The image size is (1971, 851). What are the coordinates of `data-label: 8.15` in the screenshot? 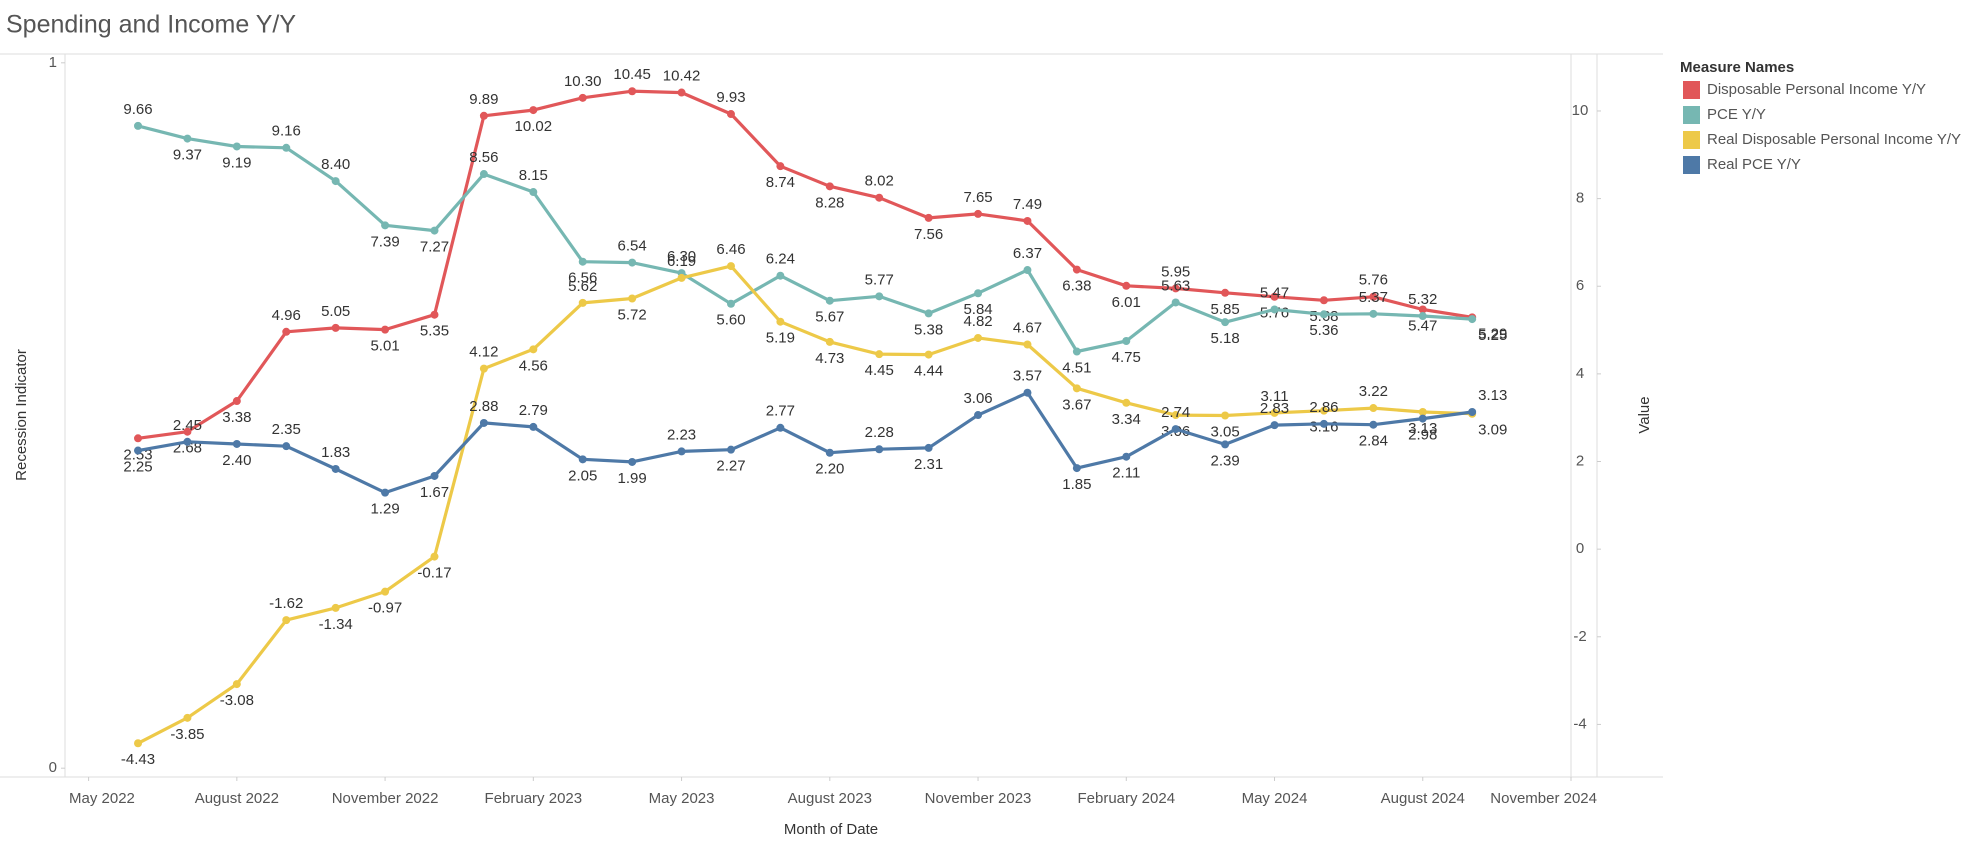 It's located at (533, 175).